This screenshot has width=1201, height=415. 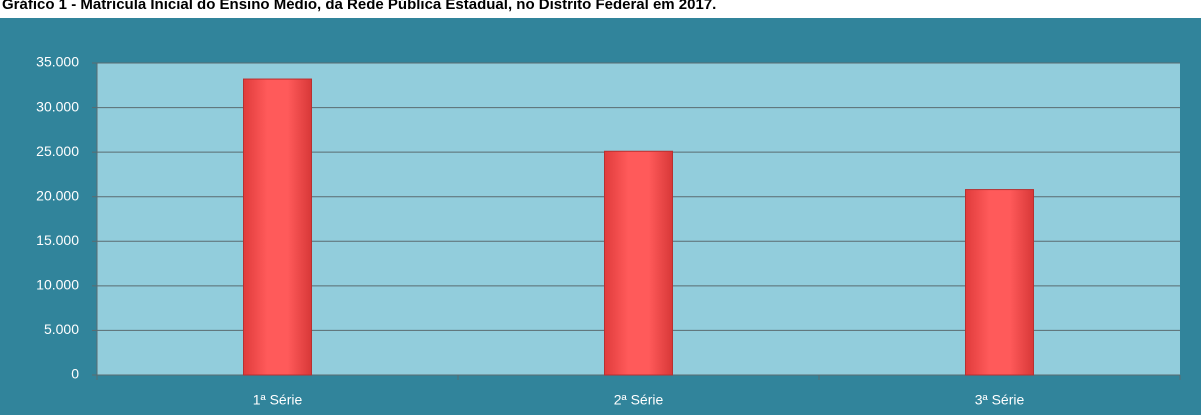 What do you see at coordinates (57, 240) in the screenshot?
I see `y-tick-label: 15.000` at bounding box center [57, 240].